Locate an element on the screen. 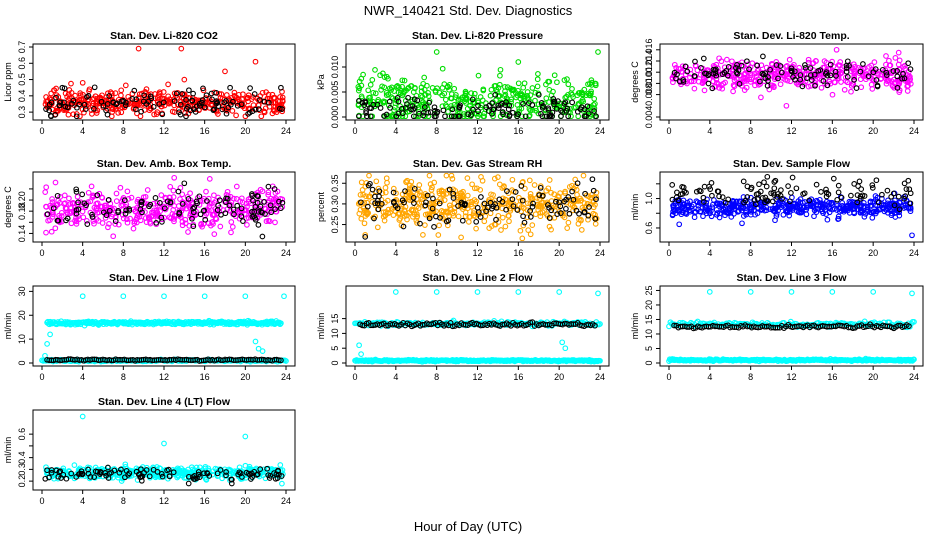 The image size is (936, 540). panel-title: Stan. Dev. Sample Flow is located at coordinates (792, 164).